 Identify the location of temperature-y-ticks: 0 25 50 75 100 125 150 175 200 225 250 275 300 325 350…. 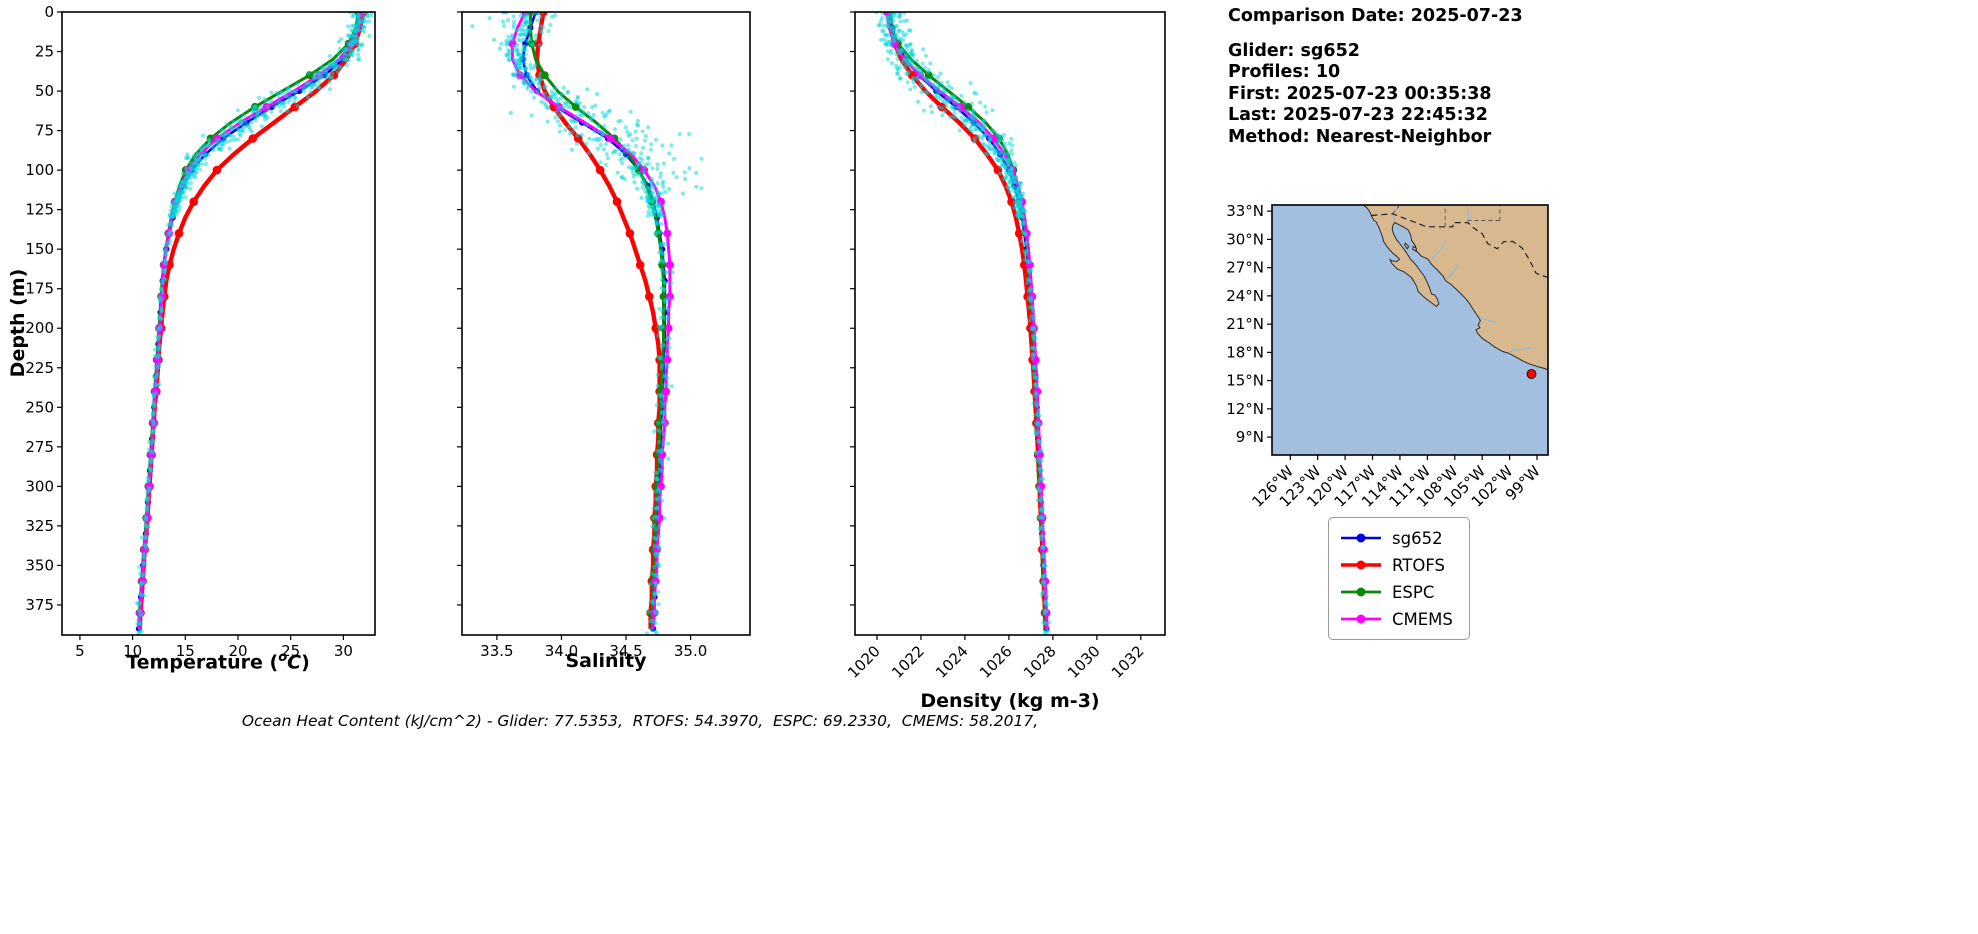
(43, 308).